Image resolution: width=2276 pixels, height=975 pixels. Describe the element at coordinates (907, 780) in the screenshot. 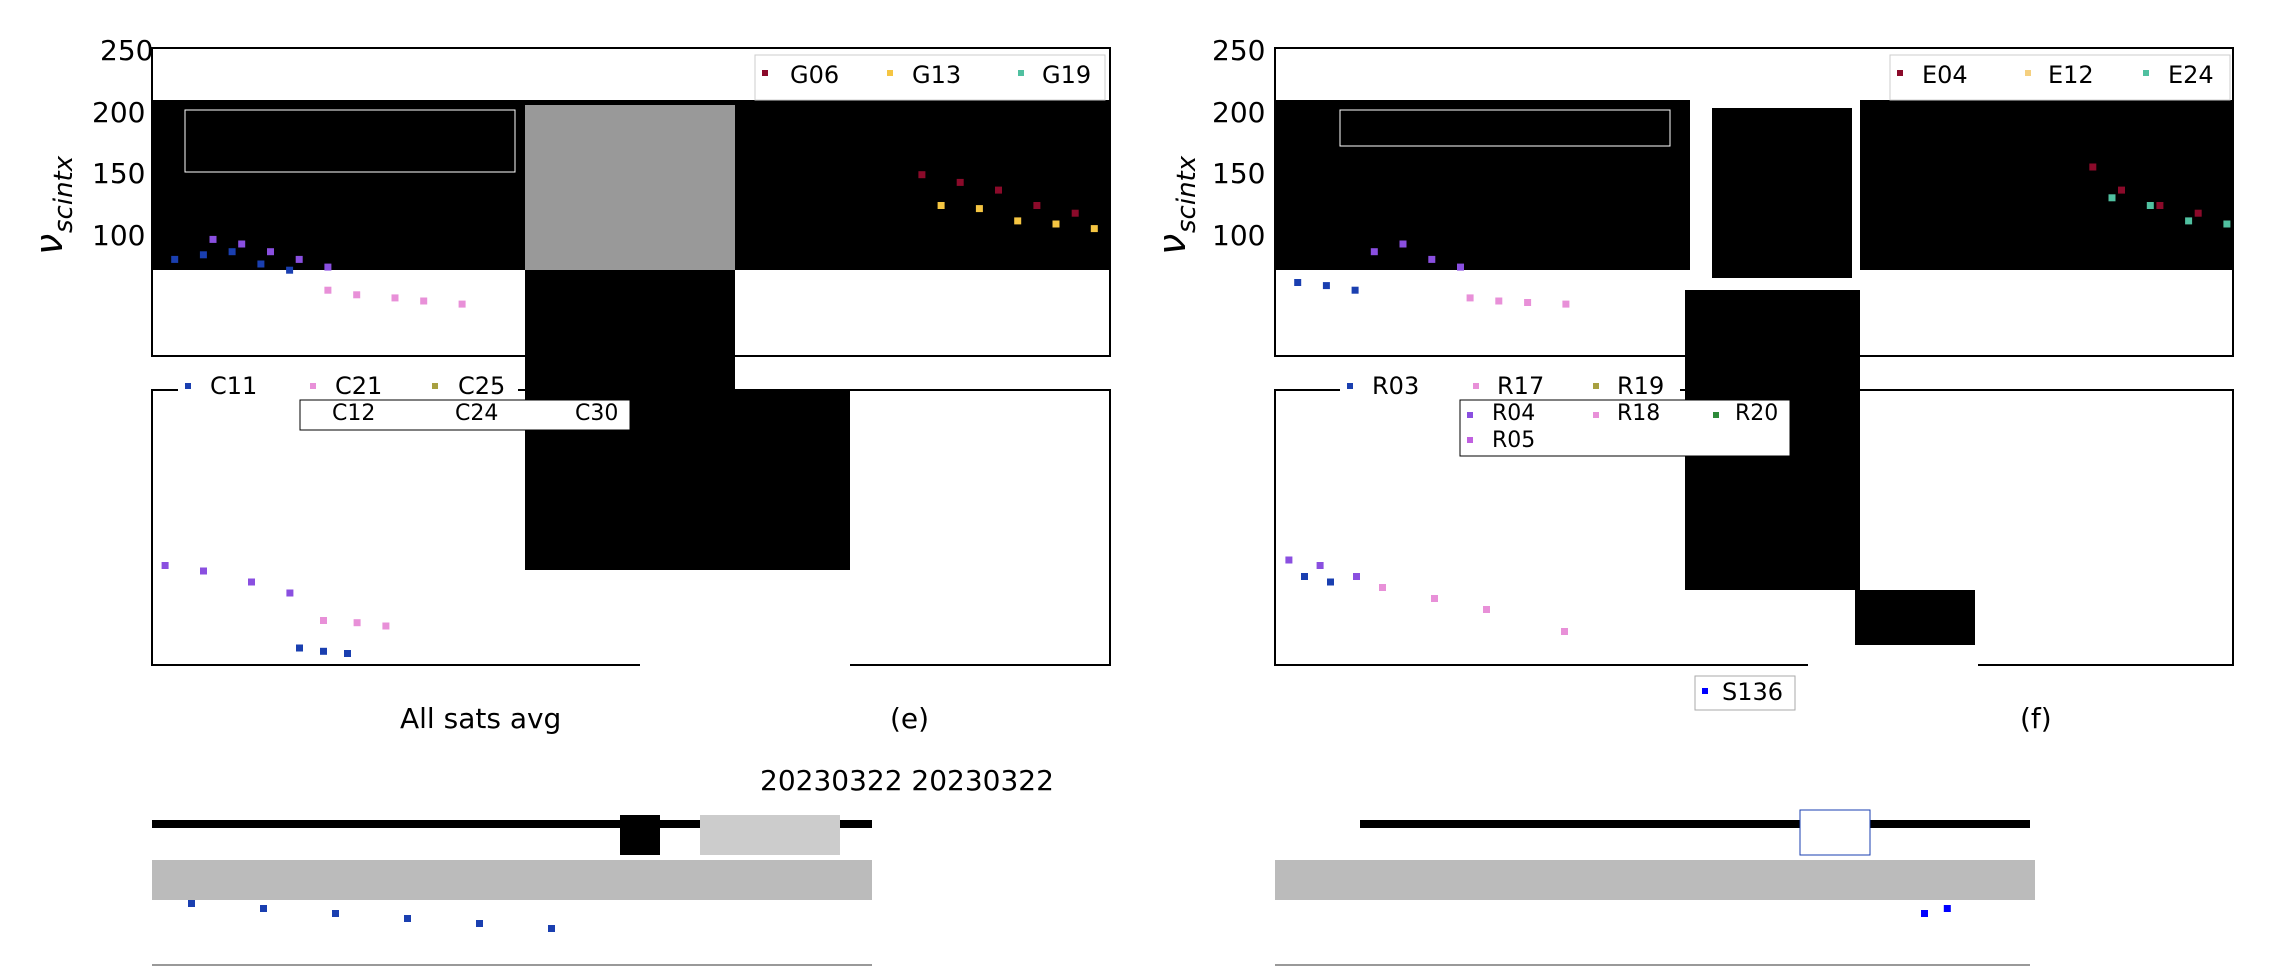

I see `bottom-dates: 20230322 20230322` at that location.